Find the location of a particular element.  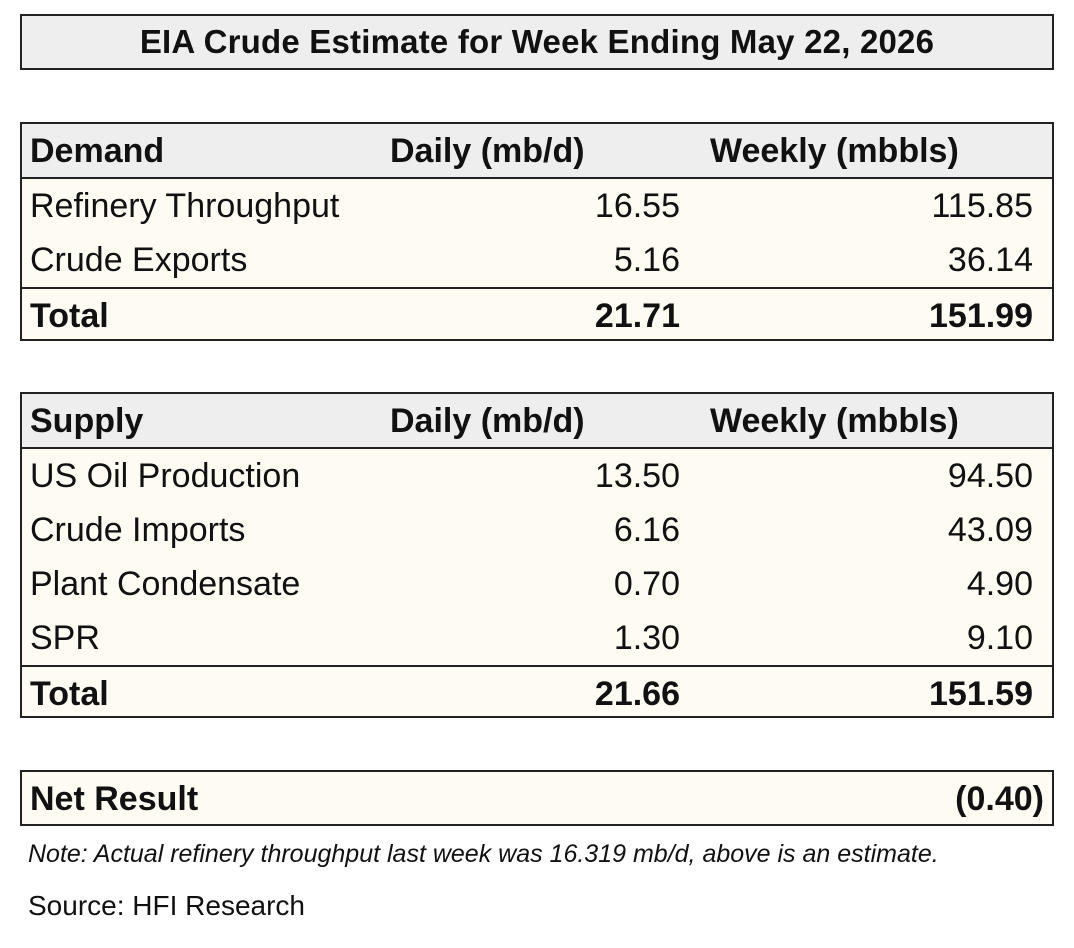

row-weekly-value: 115.85 is located at coordinates (982, 206).